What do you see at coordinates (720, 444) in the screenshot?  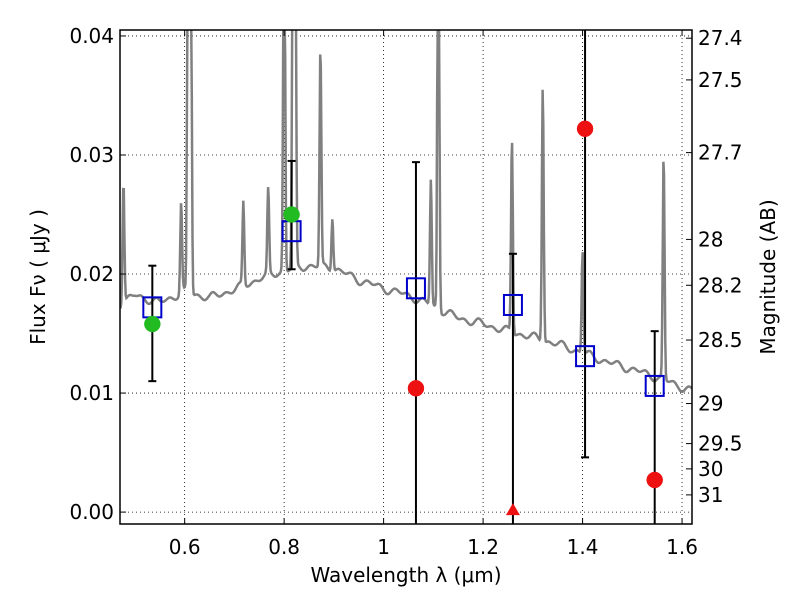 I see `y2-tick-label: 29.5` at bounding box center [720, 444].